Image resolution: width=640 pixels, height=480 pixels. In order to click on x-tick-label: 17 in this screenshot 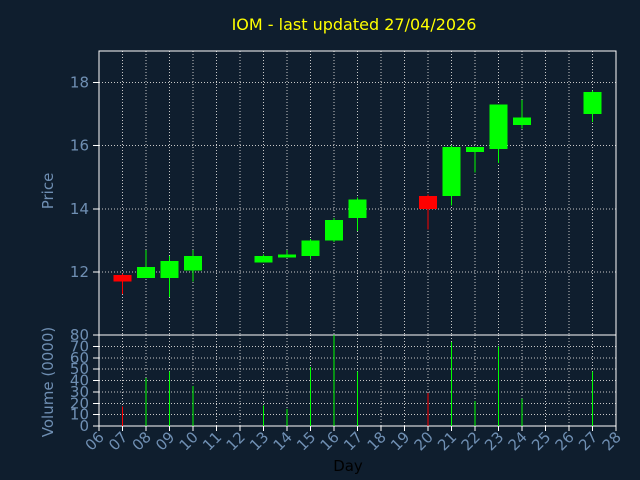, I will do `click(353, 441)`.